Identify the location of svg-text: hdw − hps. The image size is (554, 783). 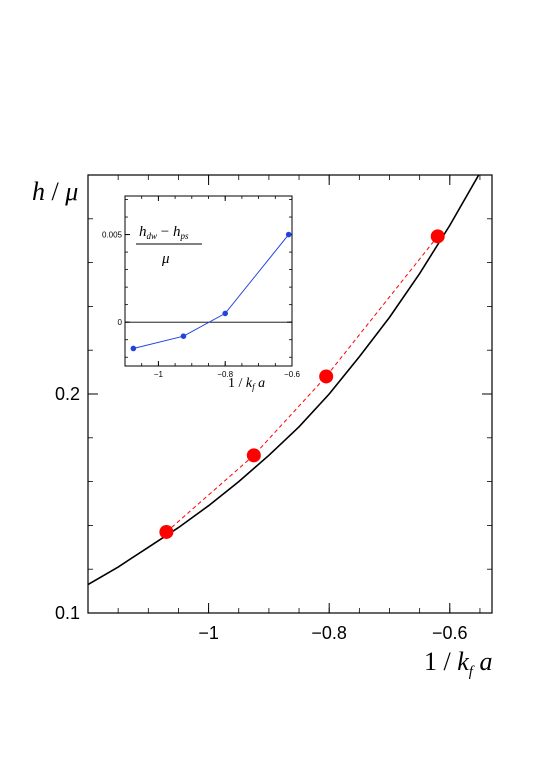
(164, 232).